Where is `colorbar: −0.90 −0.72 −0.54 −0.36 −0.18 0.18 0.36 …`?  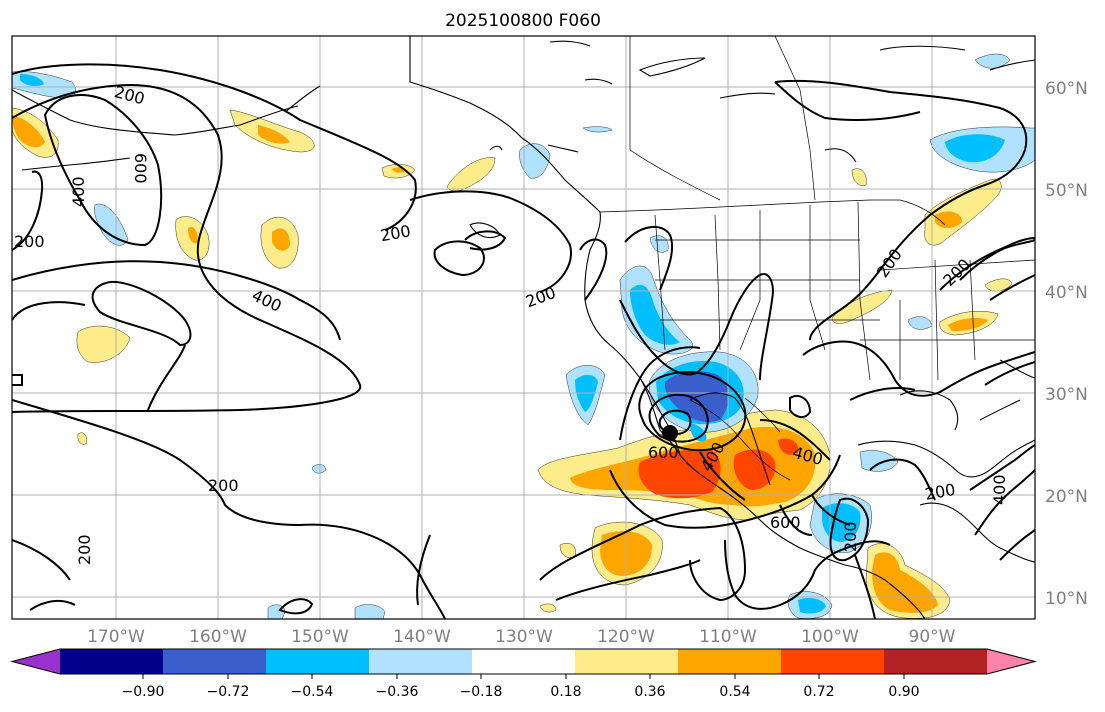 colorbar: −0.90 −0.72 −0.54 −0.36 −0.18 0.18 0.36 … is located at coordinates (523, 674).